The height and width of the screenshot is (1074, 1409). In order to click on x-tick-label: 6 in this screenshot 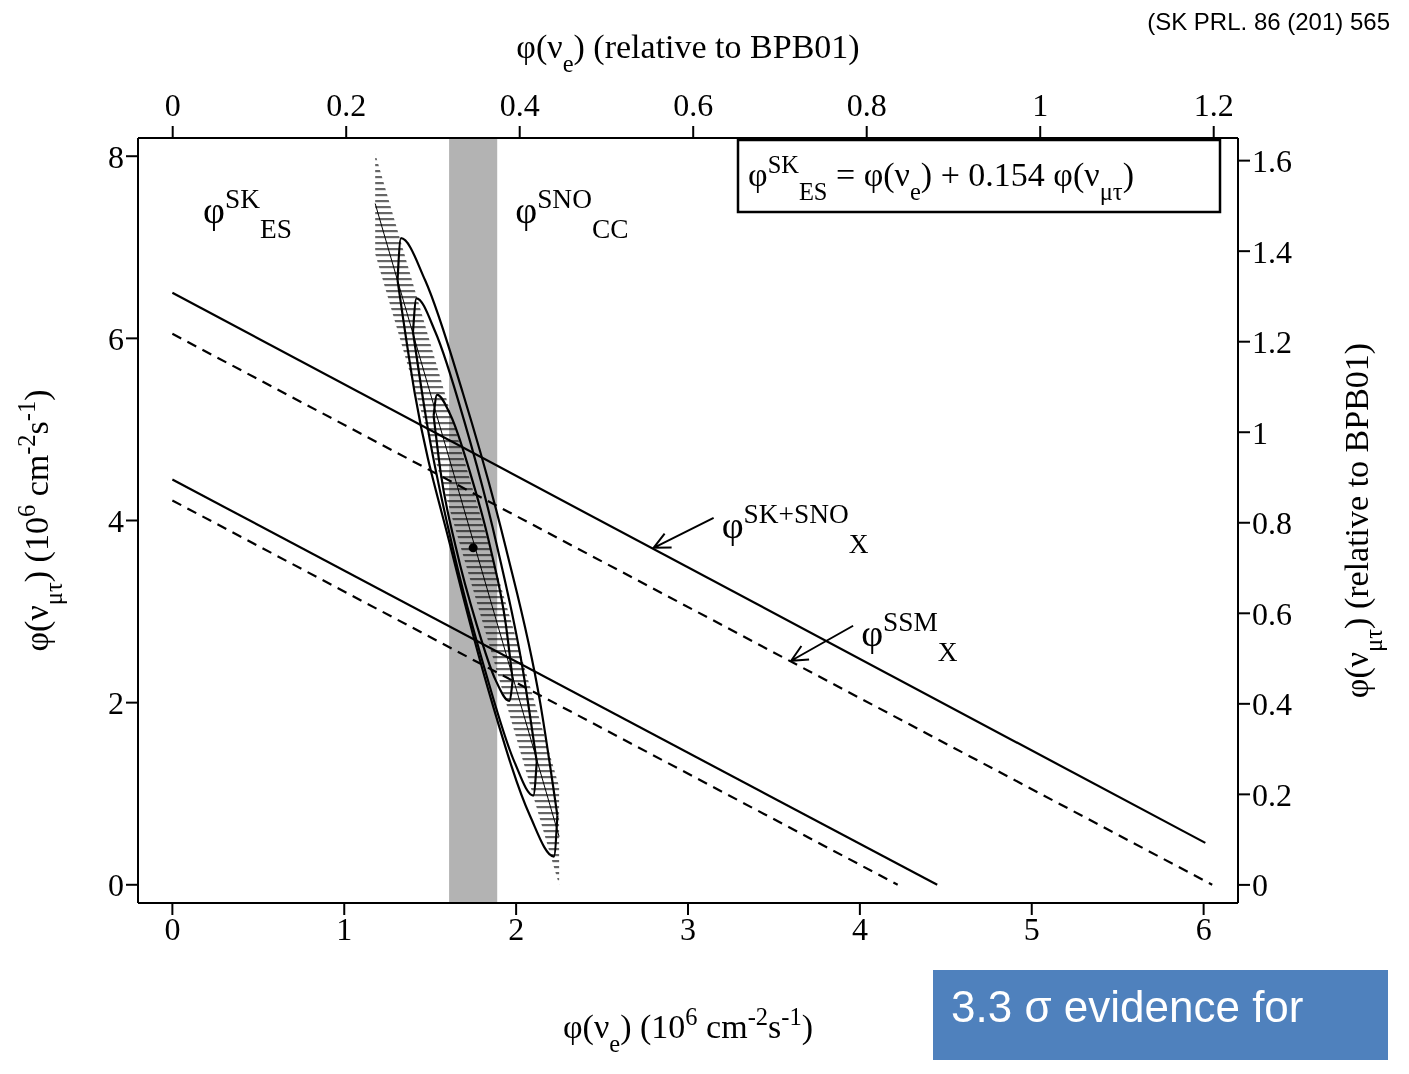, I will do `click(1203, 928)`.